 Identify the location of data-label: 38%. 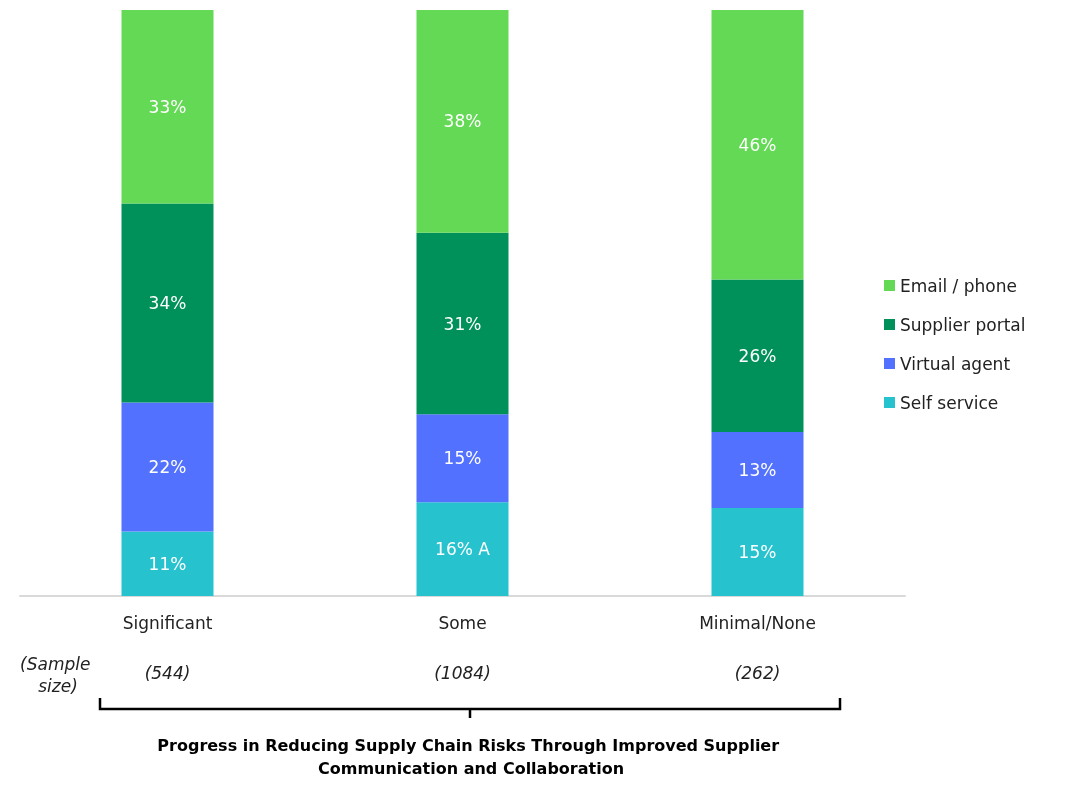
(462, 121).